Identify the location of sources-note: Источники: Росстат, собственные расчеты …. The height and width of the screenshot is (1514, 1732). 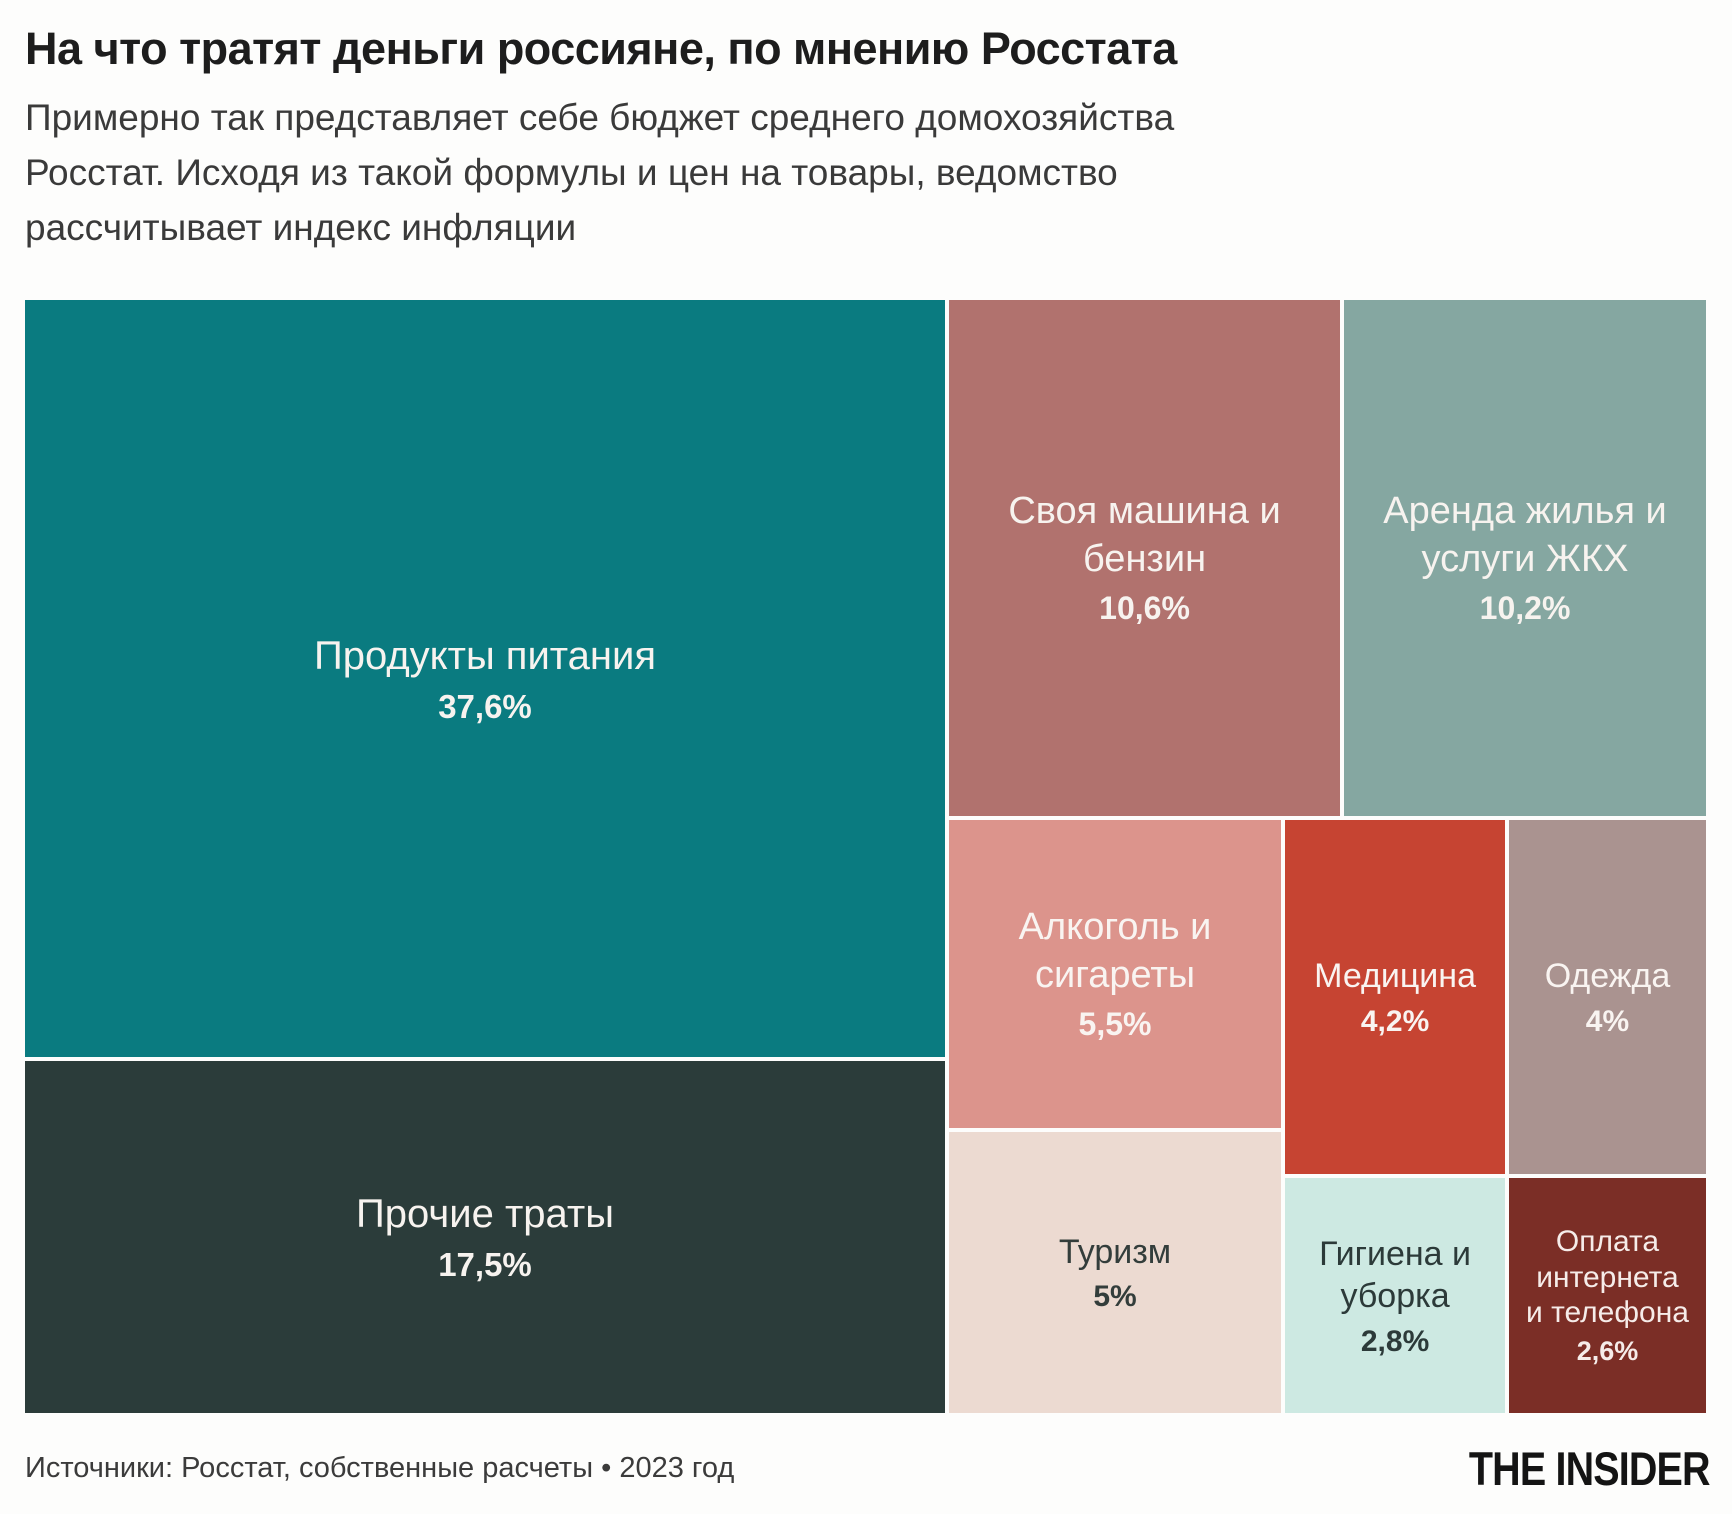
(380, 1468).